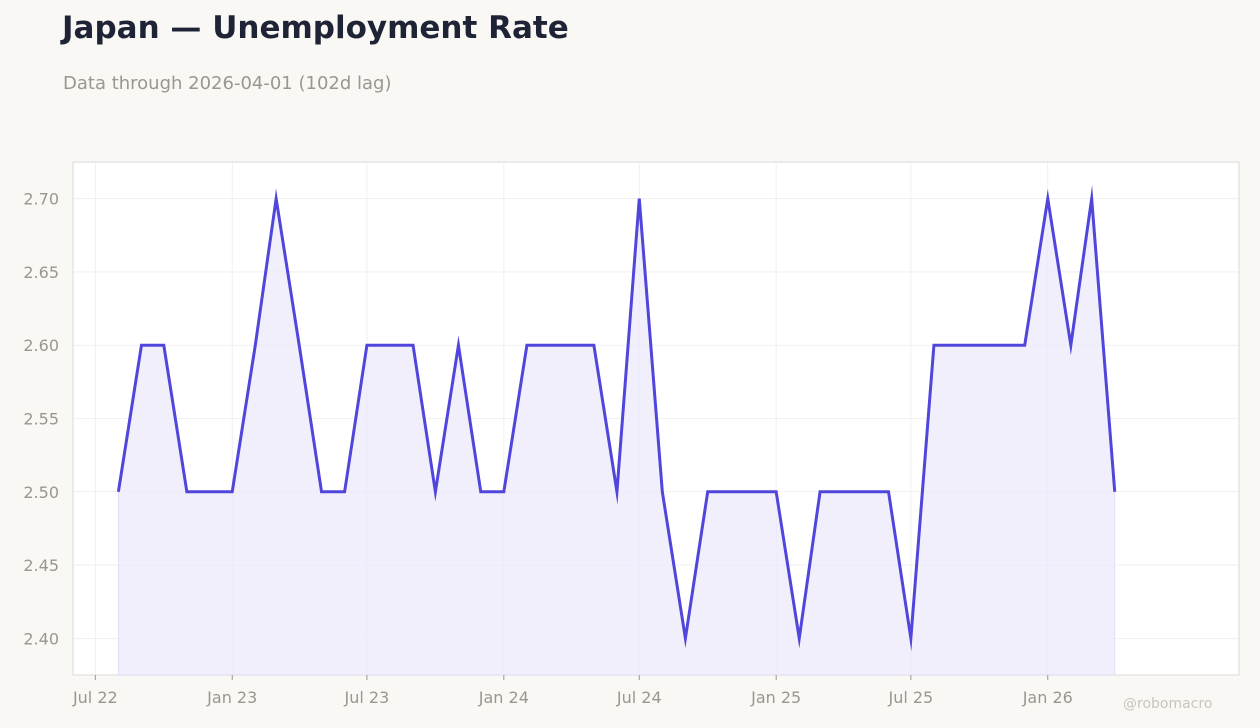 This screenshot has width=1260, height=728. I want to click on x-tick-label: Jan 23, so click(231, 697).